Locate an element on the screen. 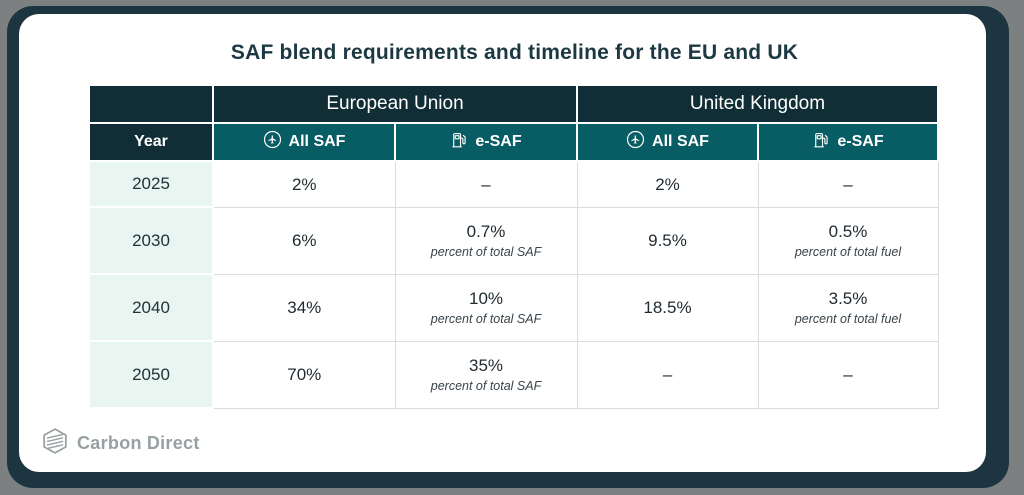  data-cell-eu-e-saf: 10% percent of total SAF is located at coordinates (486, 307).